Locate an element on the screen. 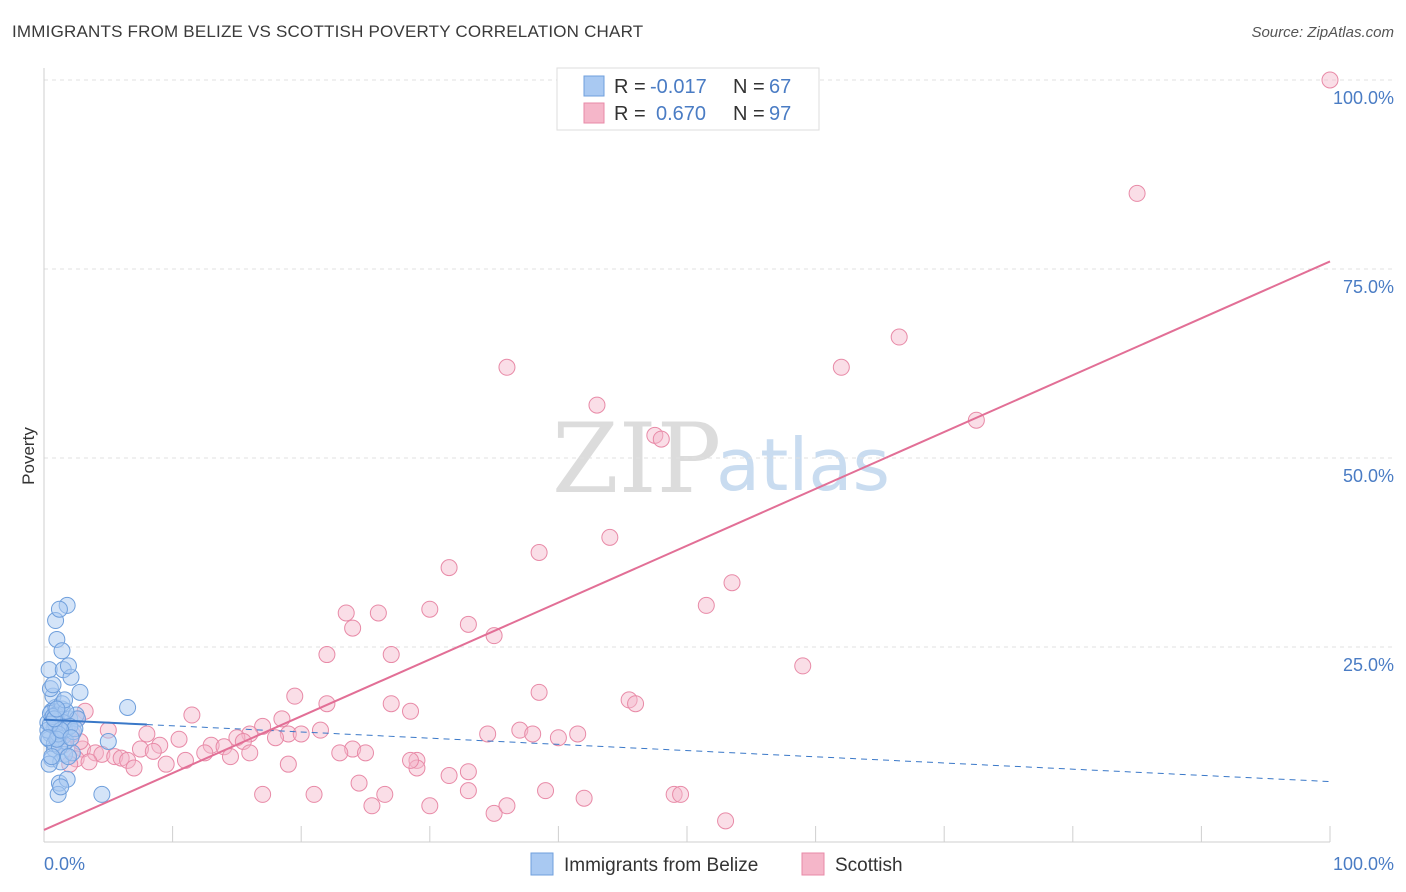 This screenshot has height=892, width=1406. legend-n-label-scottish: N = is located at coordinates (749, 114).